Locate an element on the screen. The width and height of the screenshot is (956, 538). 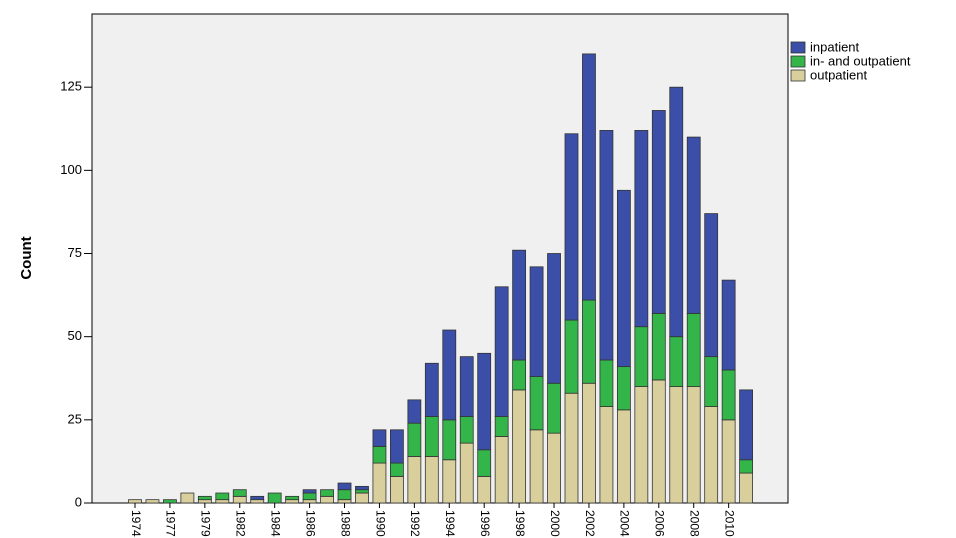
x-tick-label: 1979 is located at coordinates (206, 523).